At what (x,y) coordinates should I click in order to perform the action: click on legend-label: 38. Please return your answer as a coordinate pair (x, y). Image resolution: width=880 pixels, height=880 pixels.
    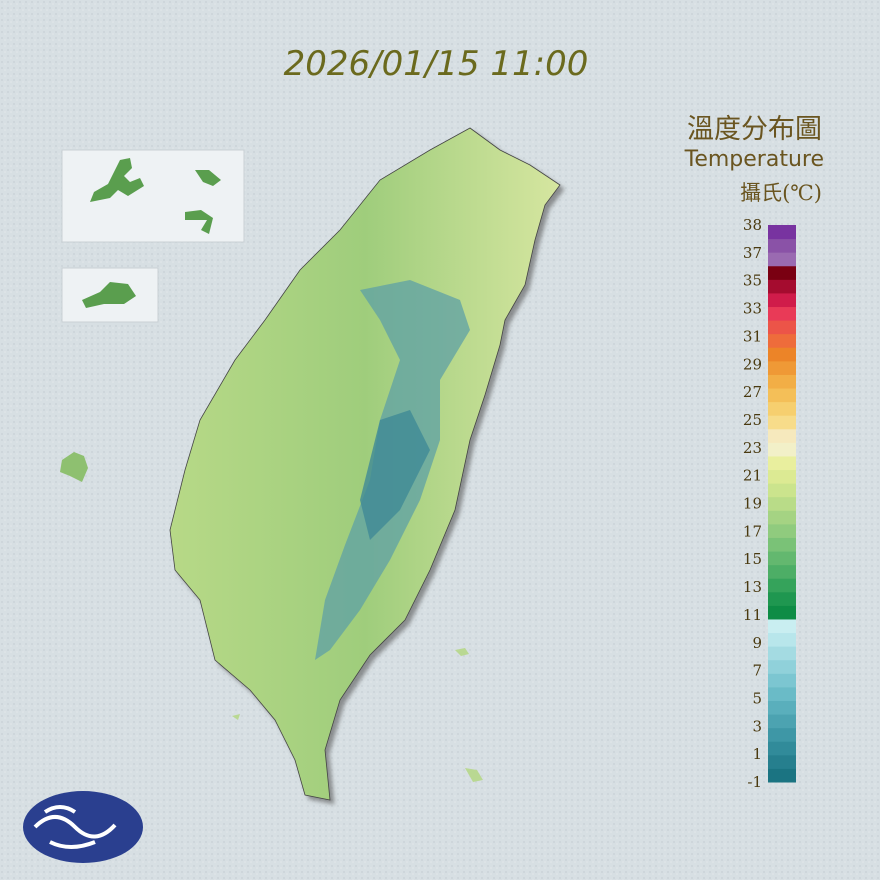
    Looking at the image, I should click on (752, 225).